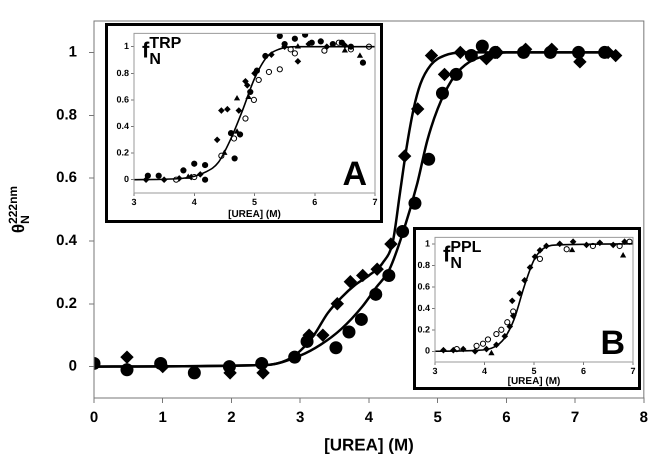 The height and width of the screenshot is (456, 654). Describe the element at coordinates (162, 417) in the screenshot. I see `x-tick-label: 1` at that location.